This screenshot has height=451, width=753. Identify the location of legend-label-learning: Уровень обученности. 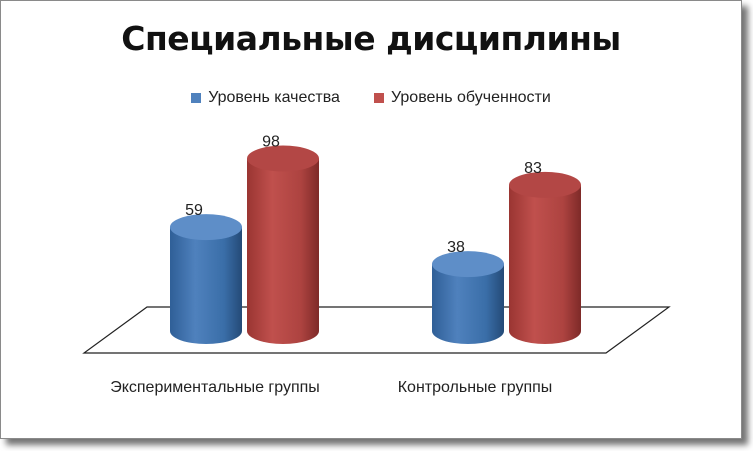
(470, 97).